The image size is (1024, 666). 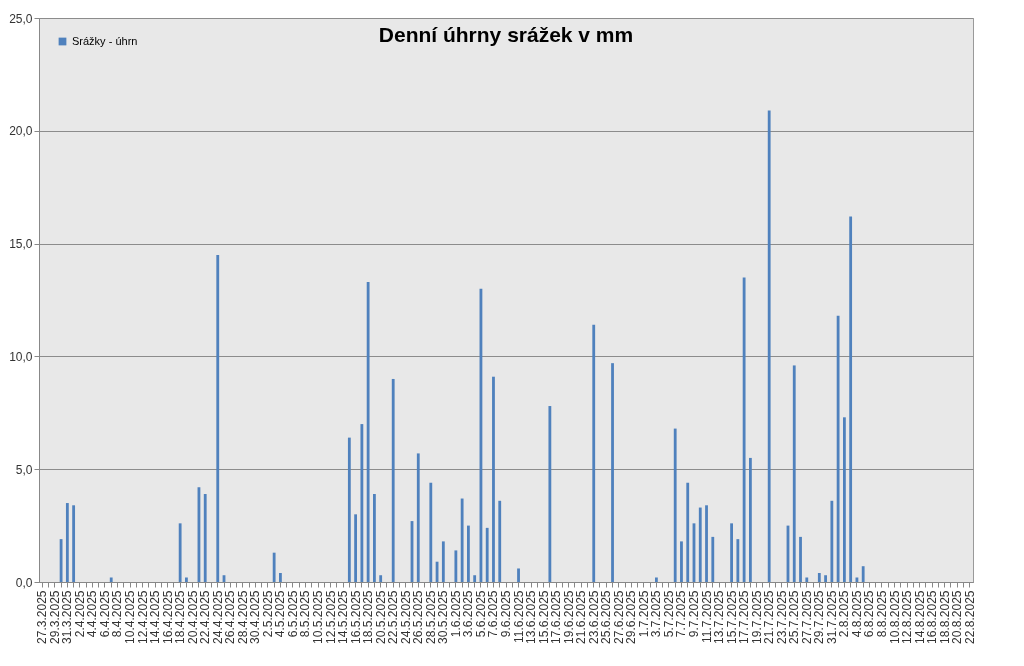 What do you see at coordinates (781, 617) in the screenshot?
I see `x-tick-label: 23.7.2025` at bounding box center [781, 617].